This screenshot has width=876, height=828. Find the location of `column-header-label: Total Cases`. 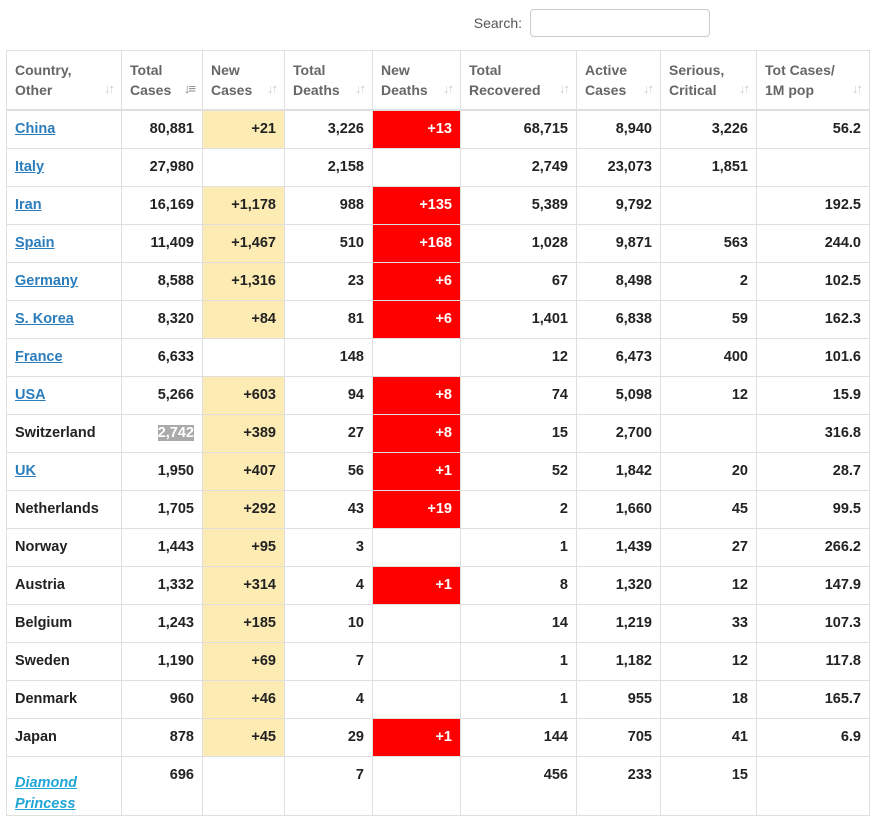

column-header-label: Total Cases is located at coordinates (162, 80).